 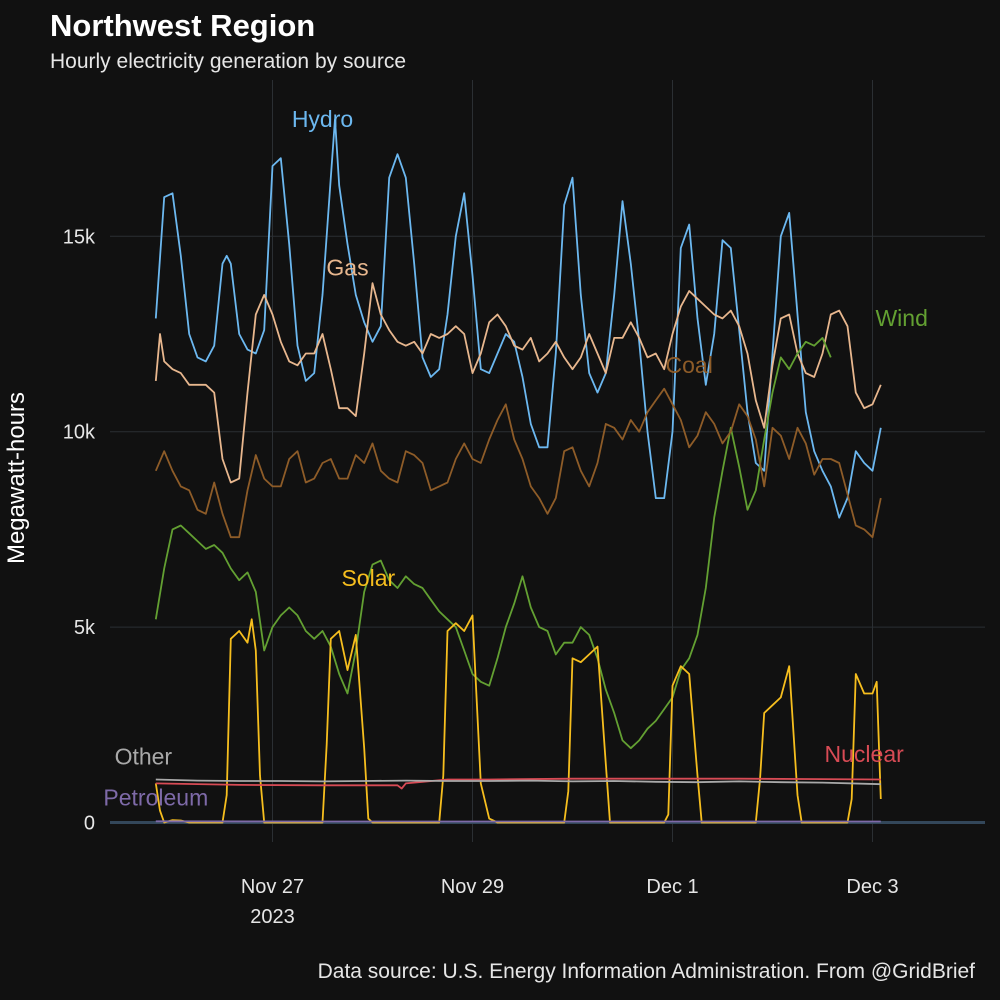 I want to click on wind-series-label: Wind, so click(x=901, y=318).